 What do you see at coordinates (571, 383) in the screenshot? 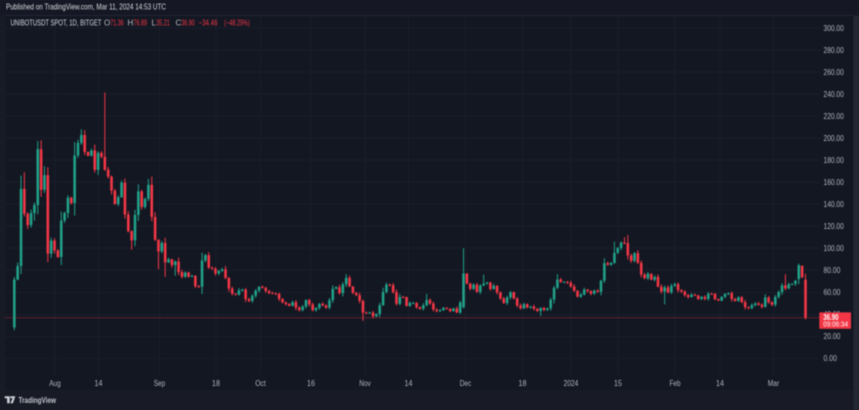
I see `svg-text: 2024` at bounding box center [571, 383].